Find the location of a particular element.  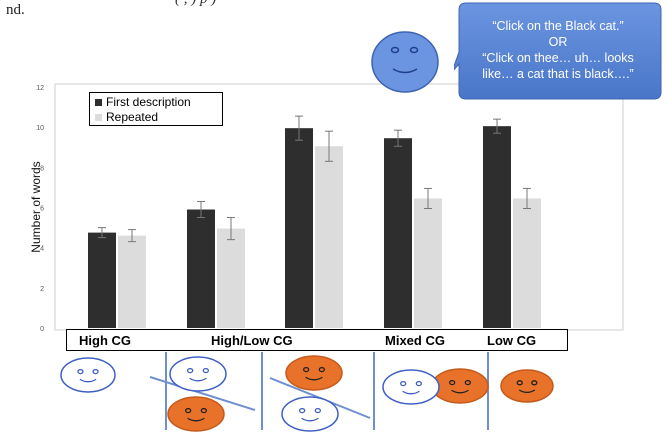

legend-item-repeated: Repeated is located at coordinates (126, 117).